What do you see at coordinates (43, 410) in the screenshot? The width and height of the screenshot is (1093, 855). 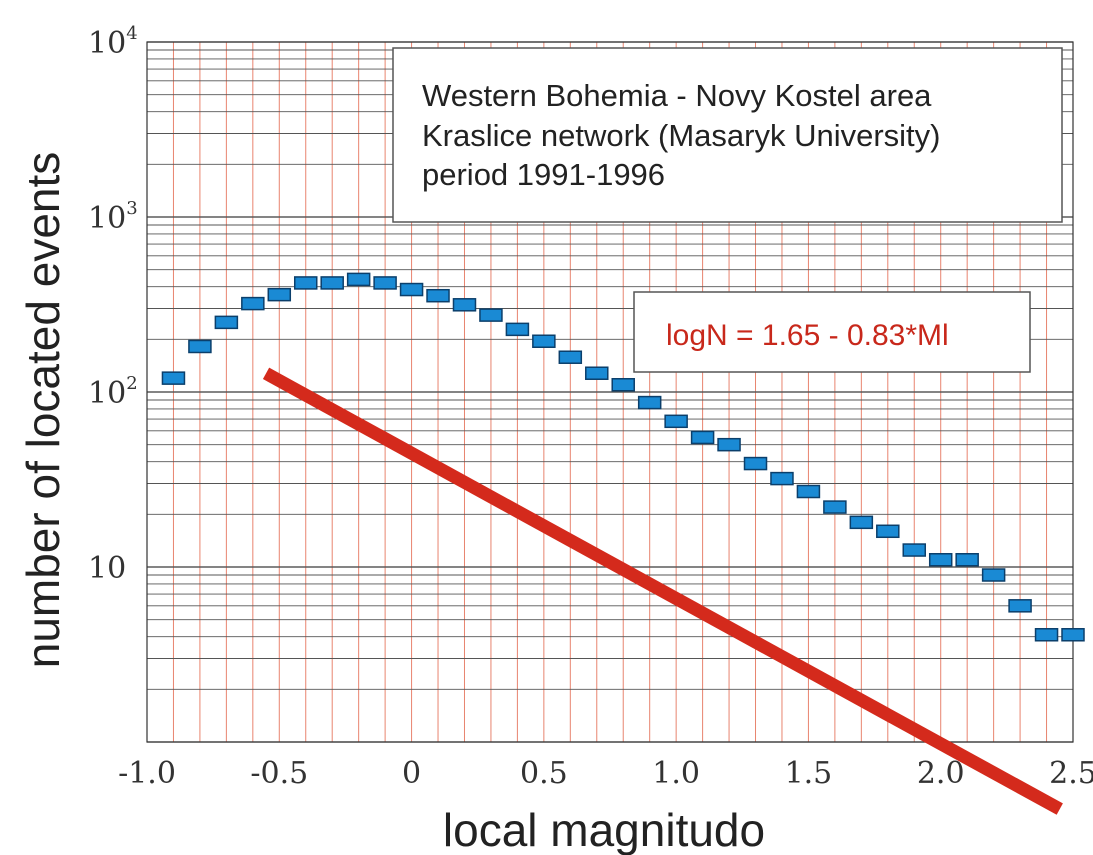 I see `y-axis-label: number of located events` at bounding box center [43, 410].